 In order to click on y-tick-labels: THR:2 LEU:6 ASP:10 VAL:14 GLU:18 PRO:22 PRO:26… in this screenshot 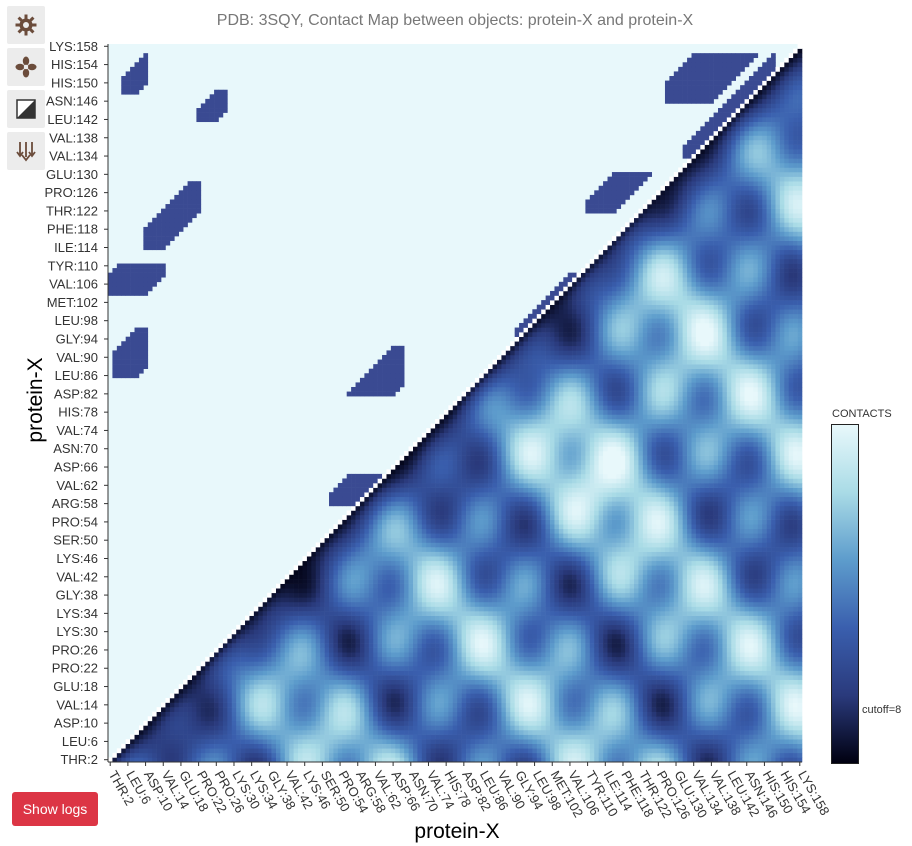, I will do `click(76, 403)`.